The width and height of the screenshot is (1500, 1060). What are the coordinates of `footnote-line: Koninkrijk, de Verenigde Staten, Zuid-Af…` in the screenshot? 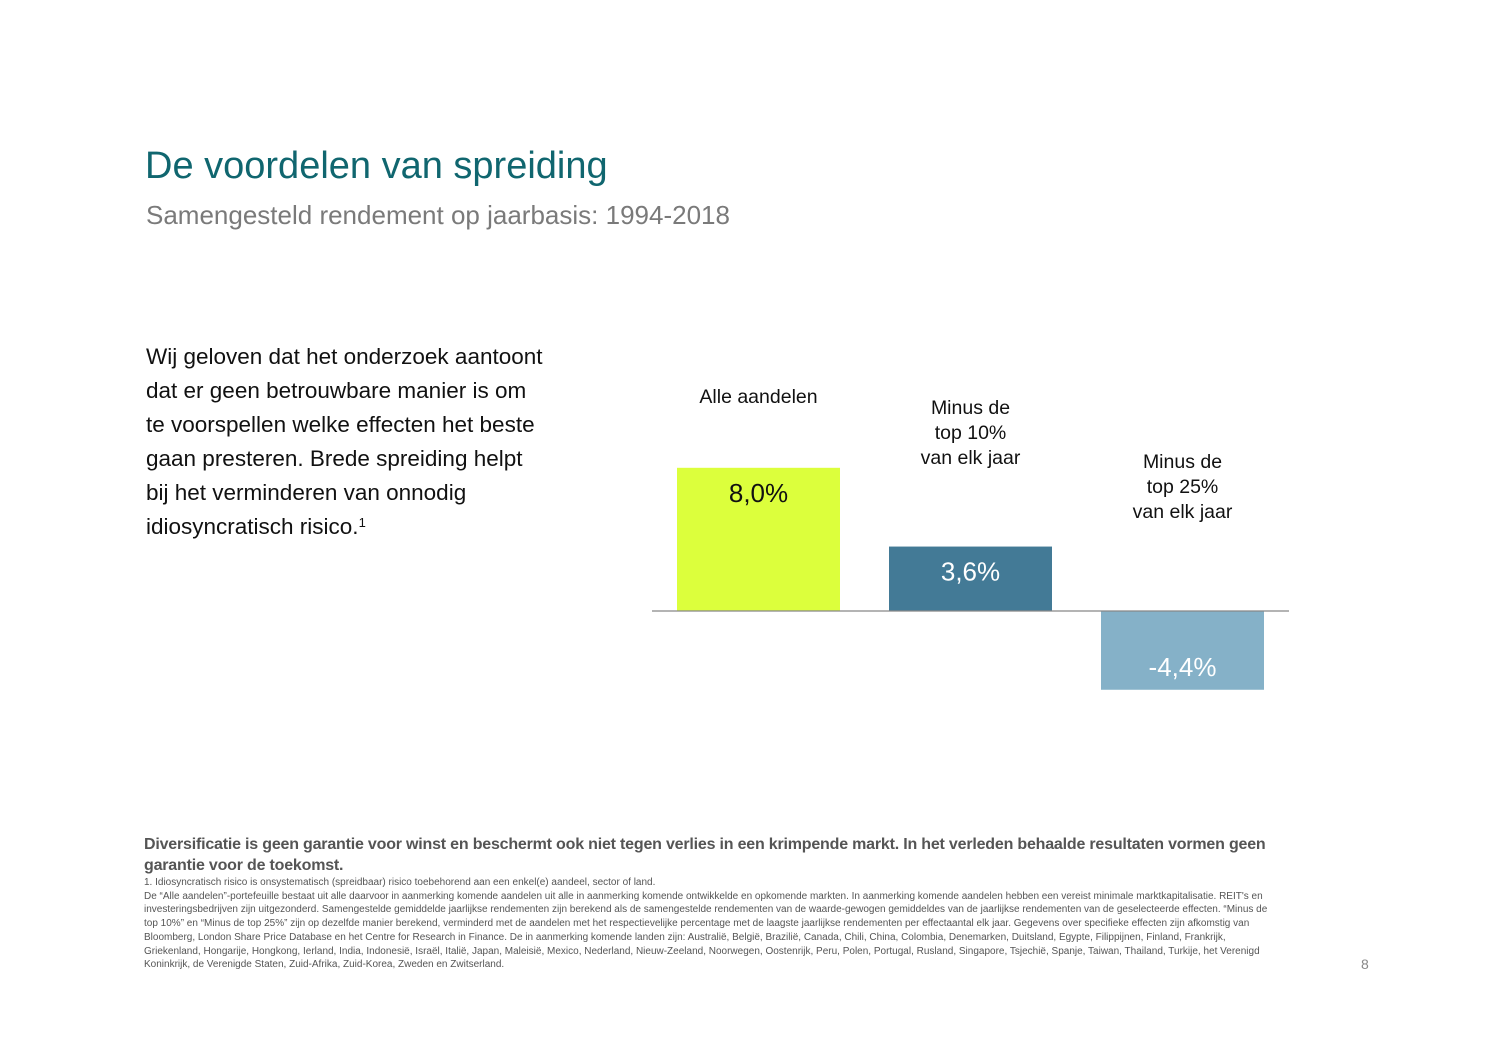 It's located at (324, 965).